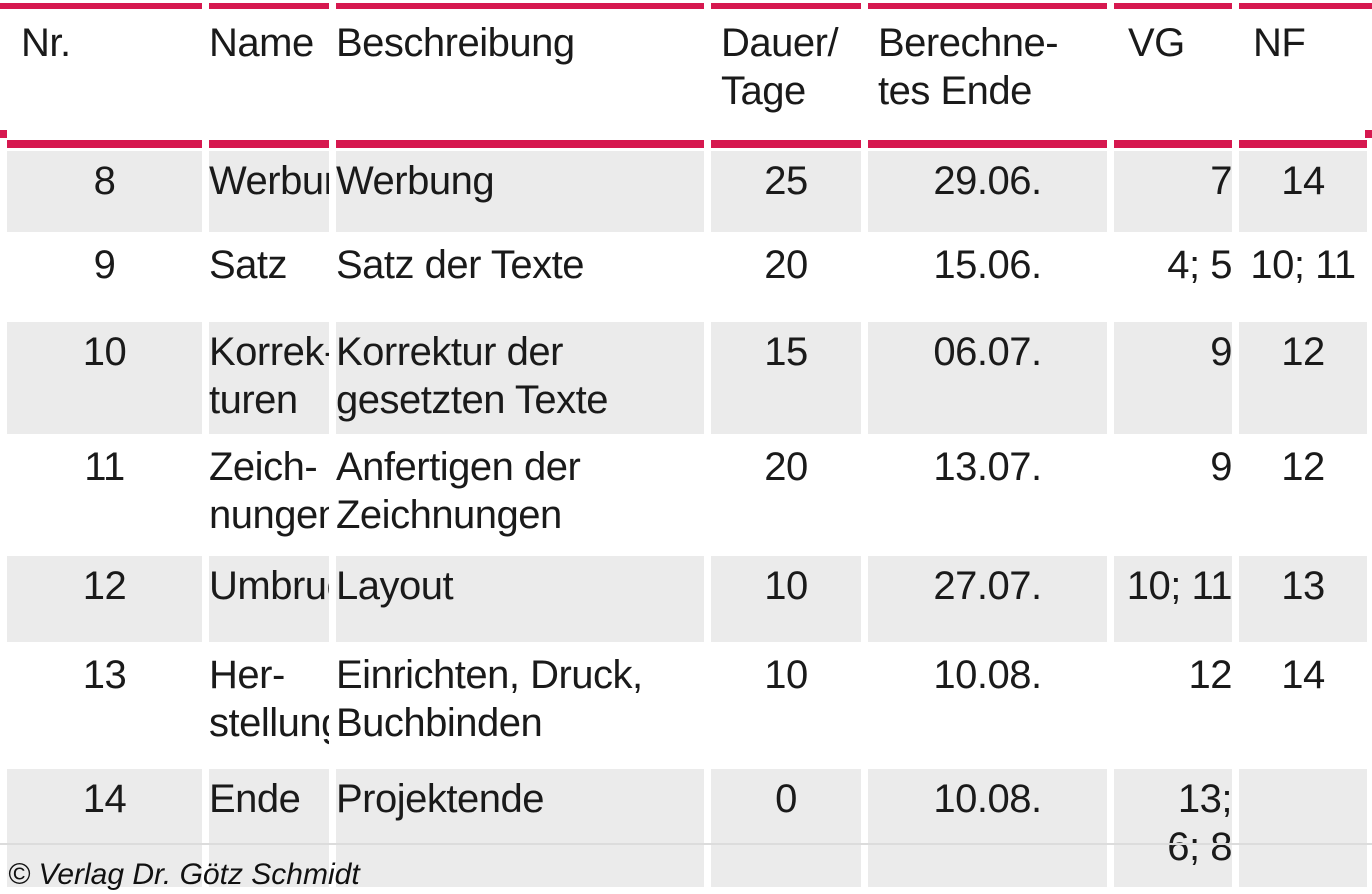  Describe the element at coordinates (1173, 599) in the screenshot. I see `cell-vg: 10; 11` at that location.